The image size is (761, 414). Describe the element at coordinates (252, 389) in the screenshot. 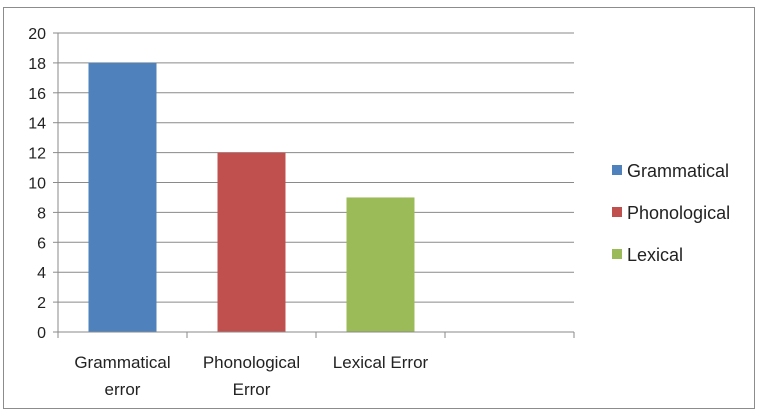

I see `x-category-label-line: Error` at that location.